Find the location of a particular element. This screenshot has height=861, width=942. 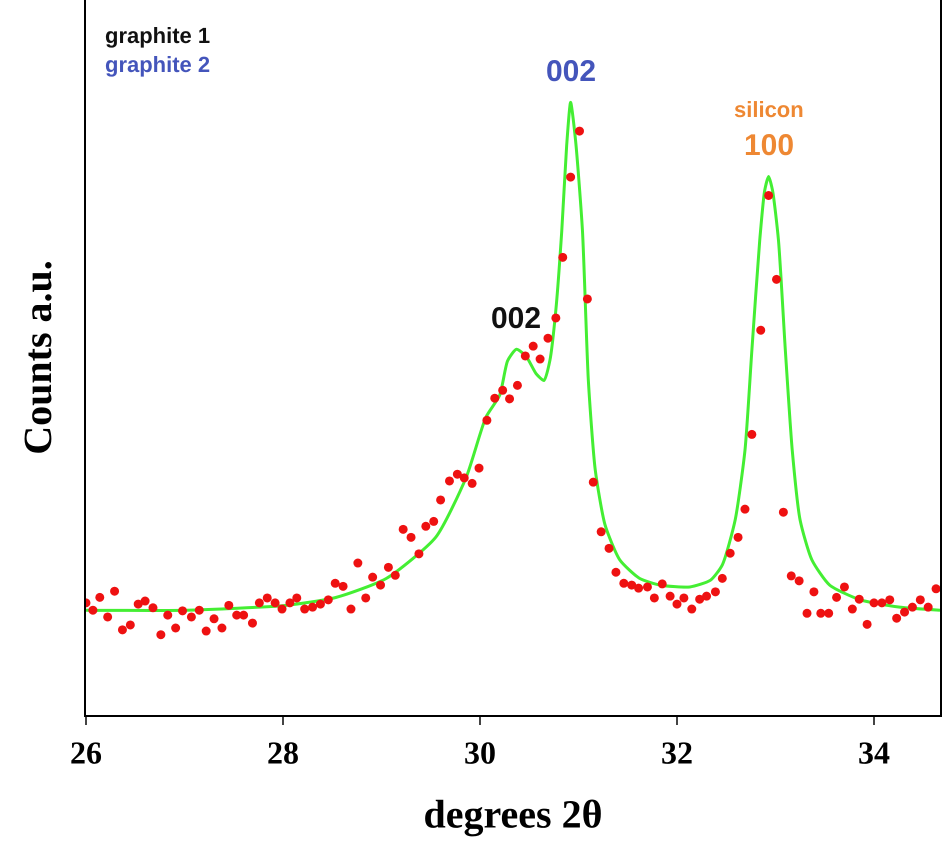

annotation: 100 is located at coordinates (769, 145).